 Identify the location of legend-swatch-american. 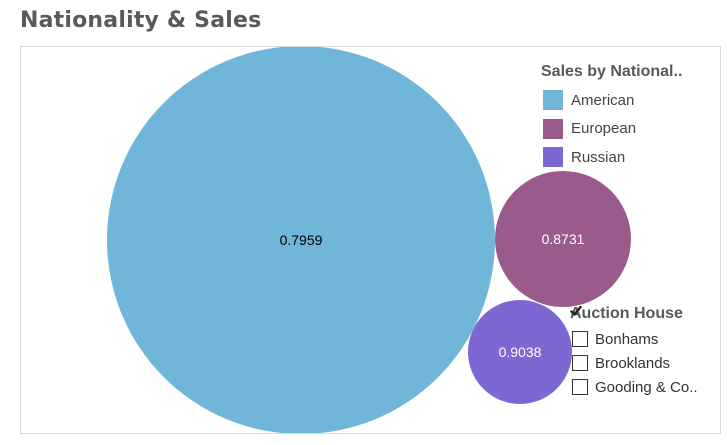
(553, 100).